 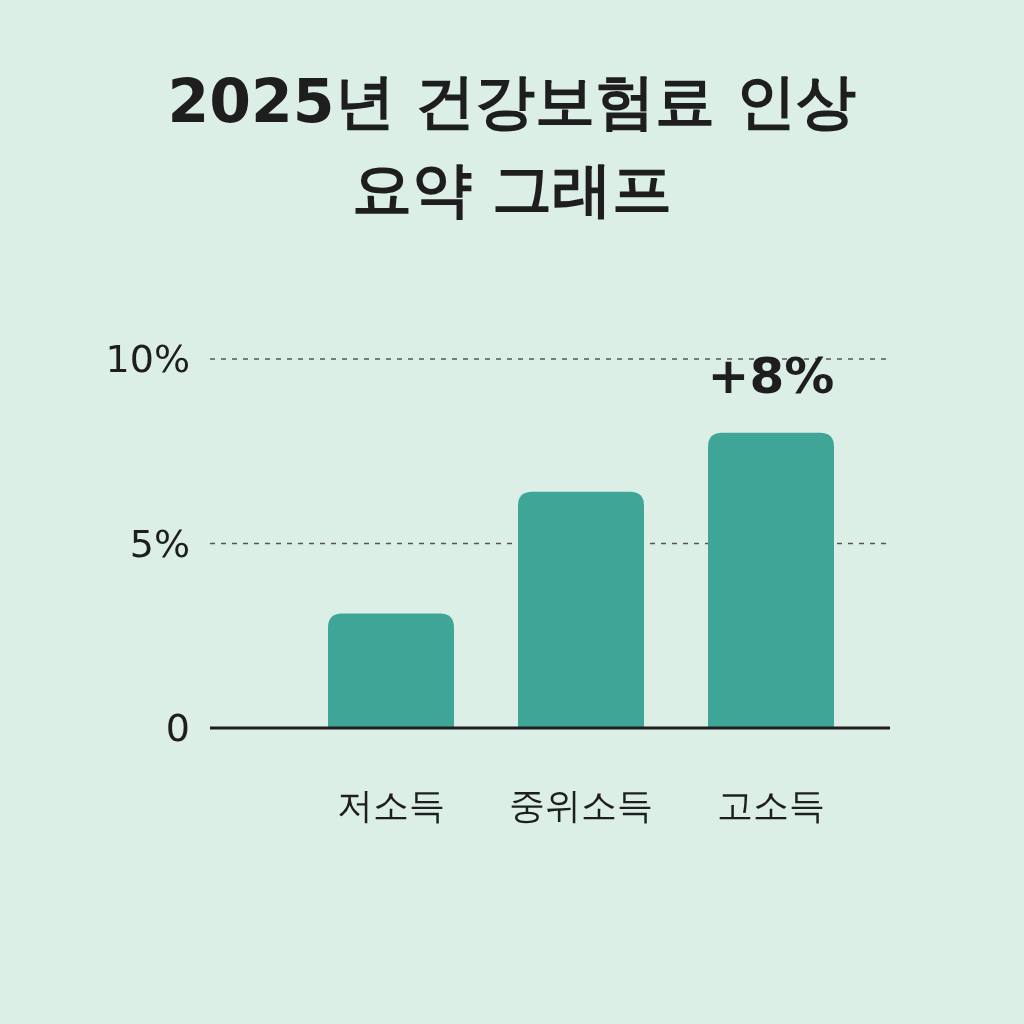 What do you see at coordinates (147, 359) in the screenshot?
I see `y-tick-label: 10%` at bounding box center [147, 359].